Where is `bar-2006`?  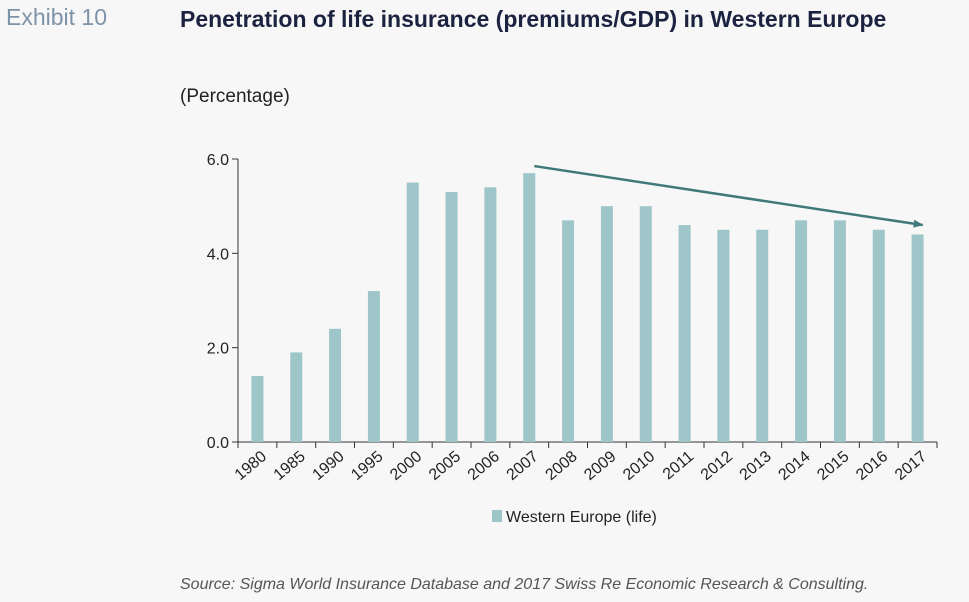
bar-2006 is located at coordinates (490, 314).